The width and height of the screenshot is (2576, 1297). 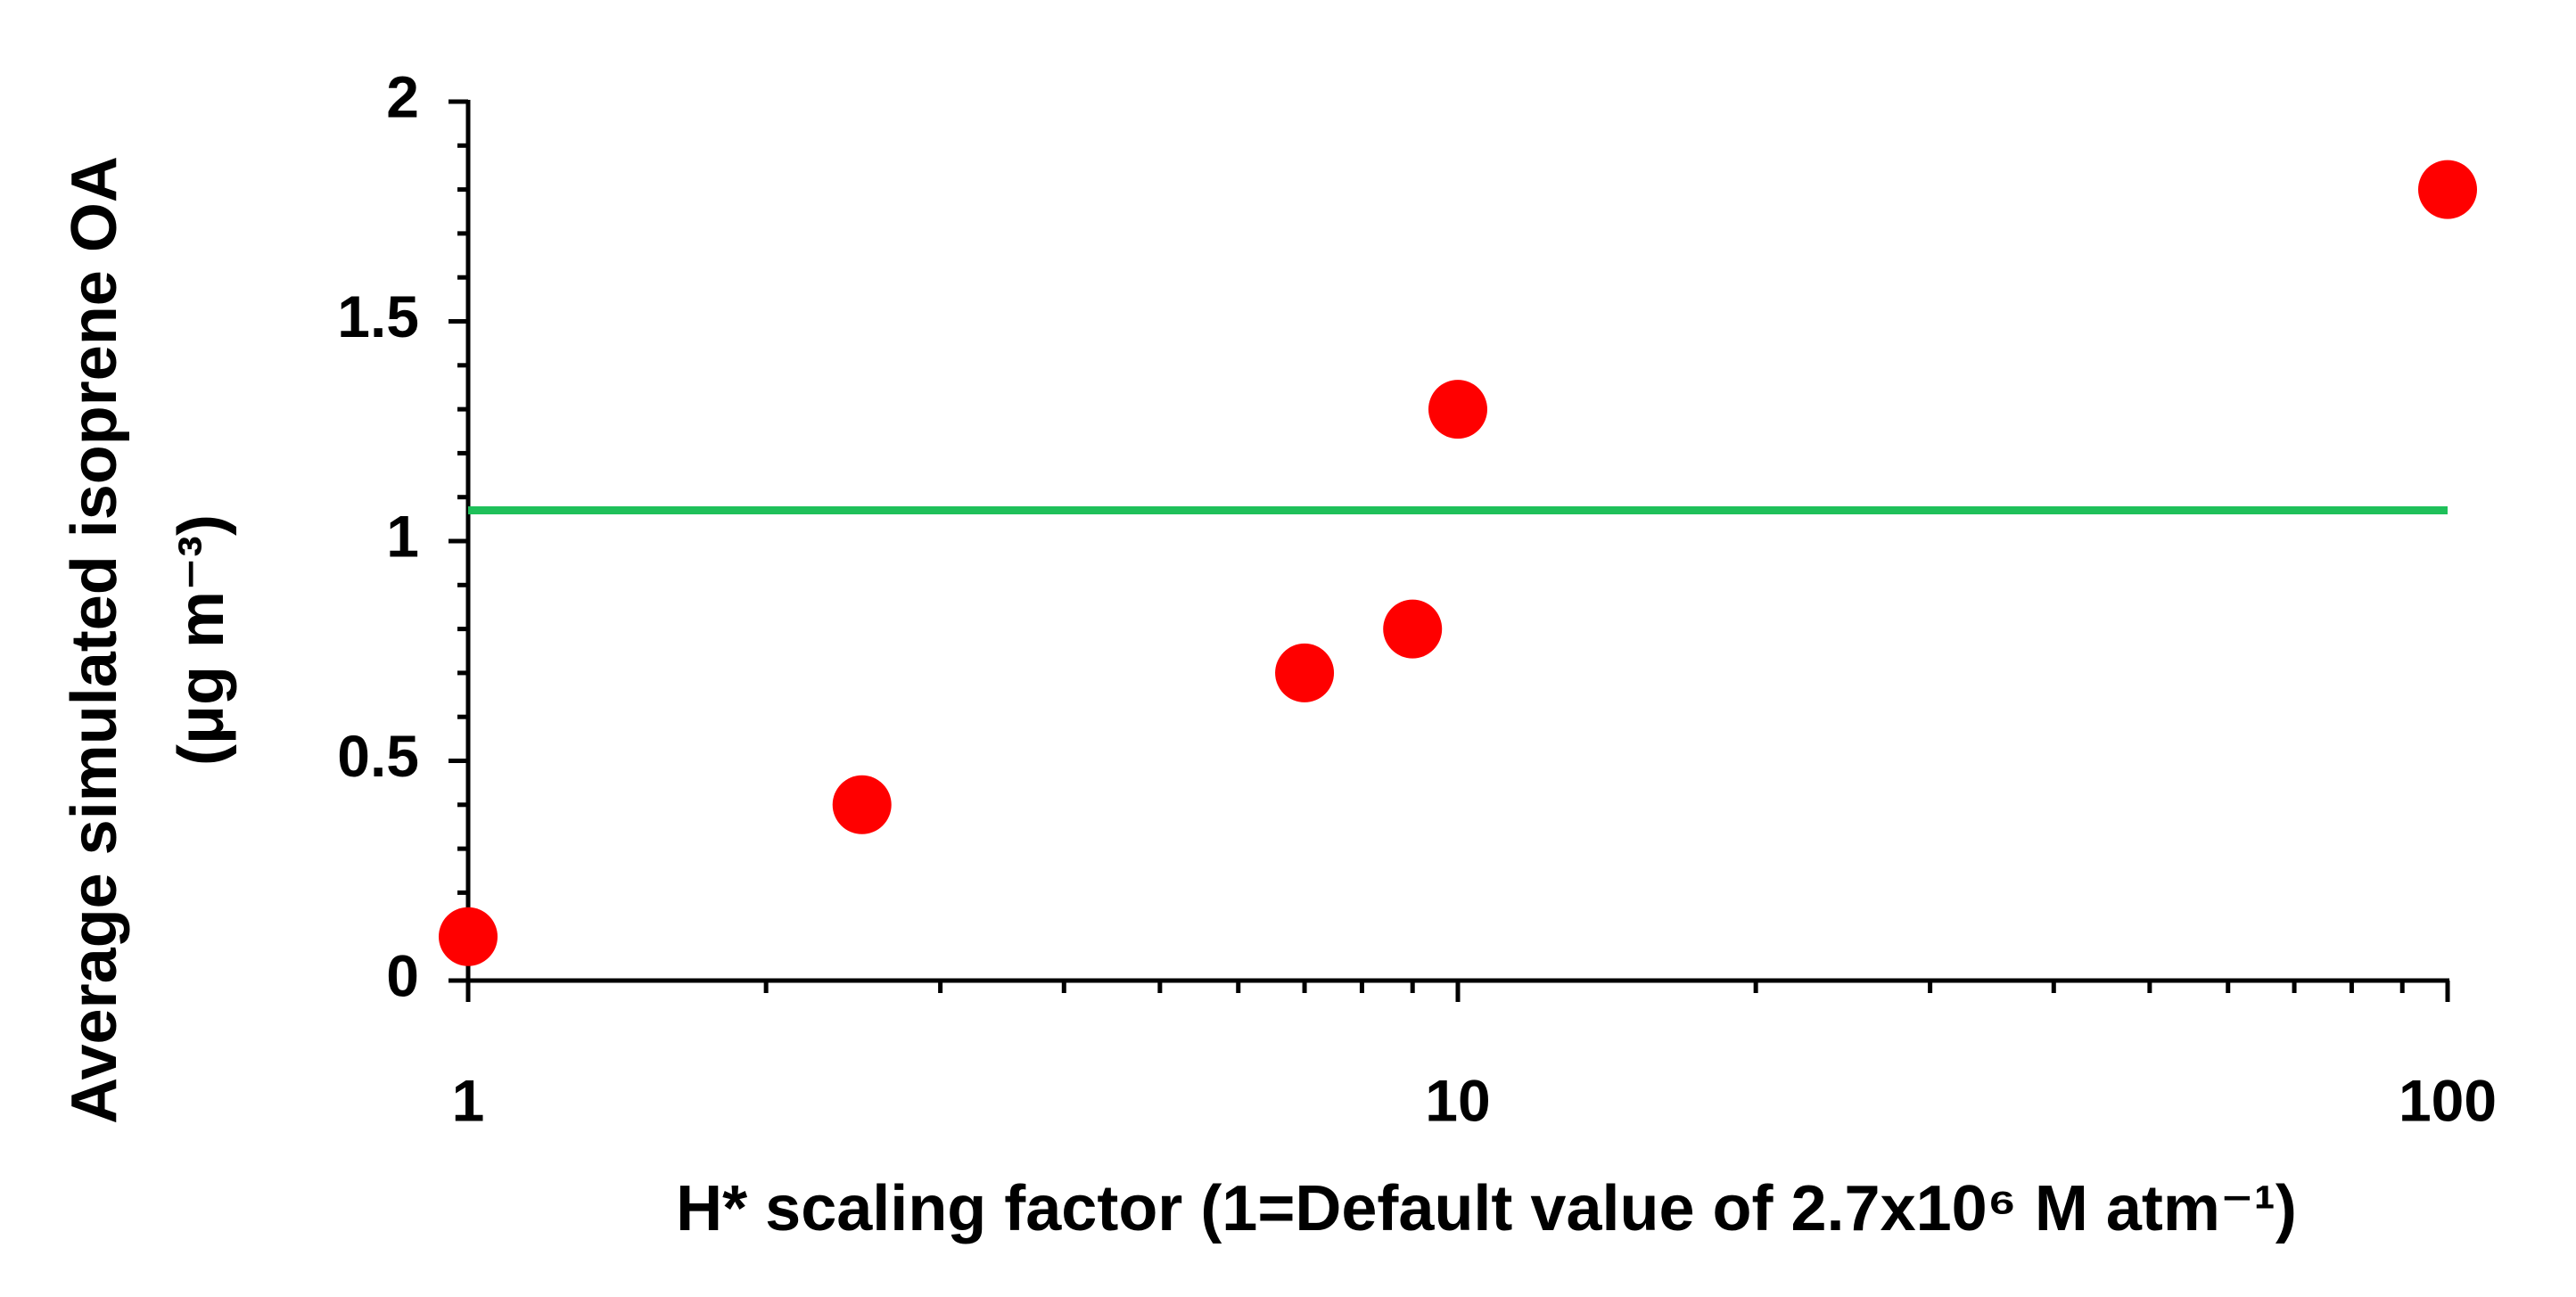 I want to click on y-axis-label: Average simulated isoprene OA (μg m⁻³), so click(x=148, y=640).